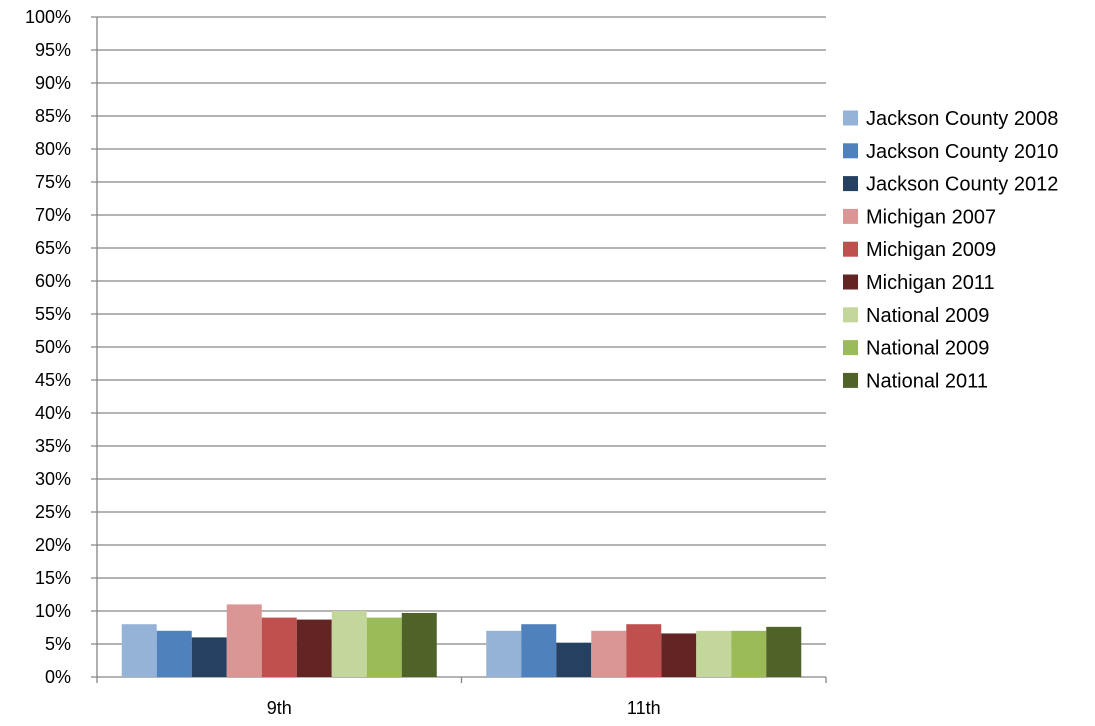  Describe the element at coordinates (58, 644) in the screenshot. I see `y-tick-label: 5%` at that location.